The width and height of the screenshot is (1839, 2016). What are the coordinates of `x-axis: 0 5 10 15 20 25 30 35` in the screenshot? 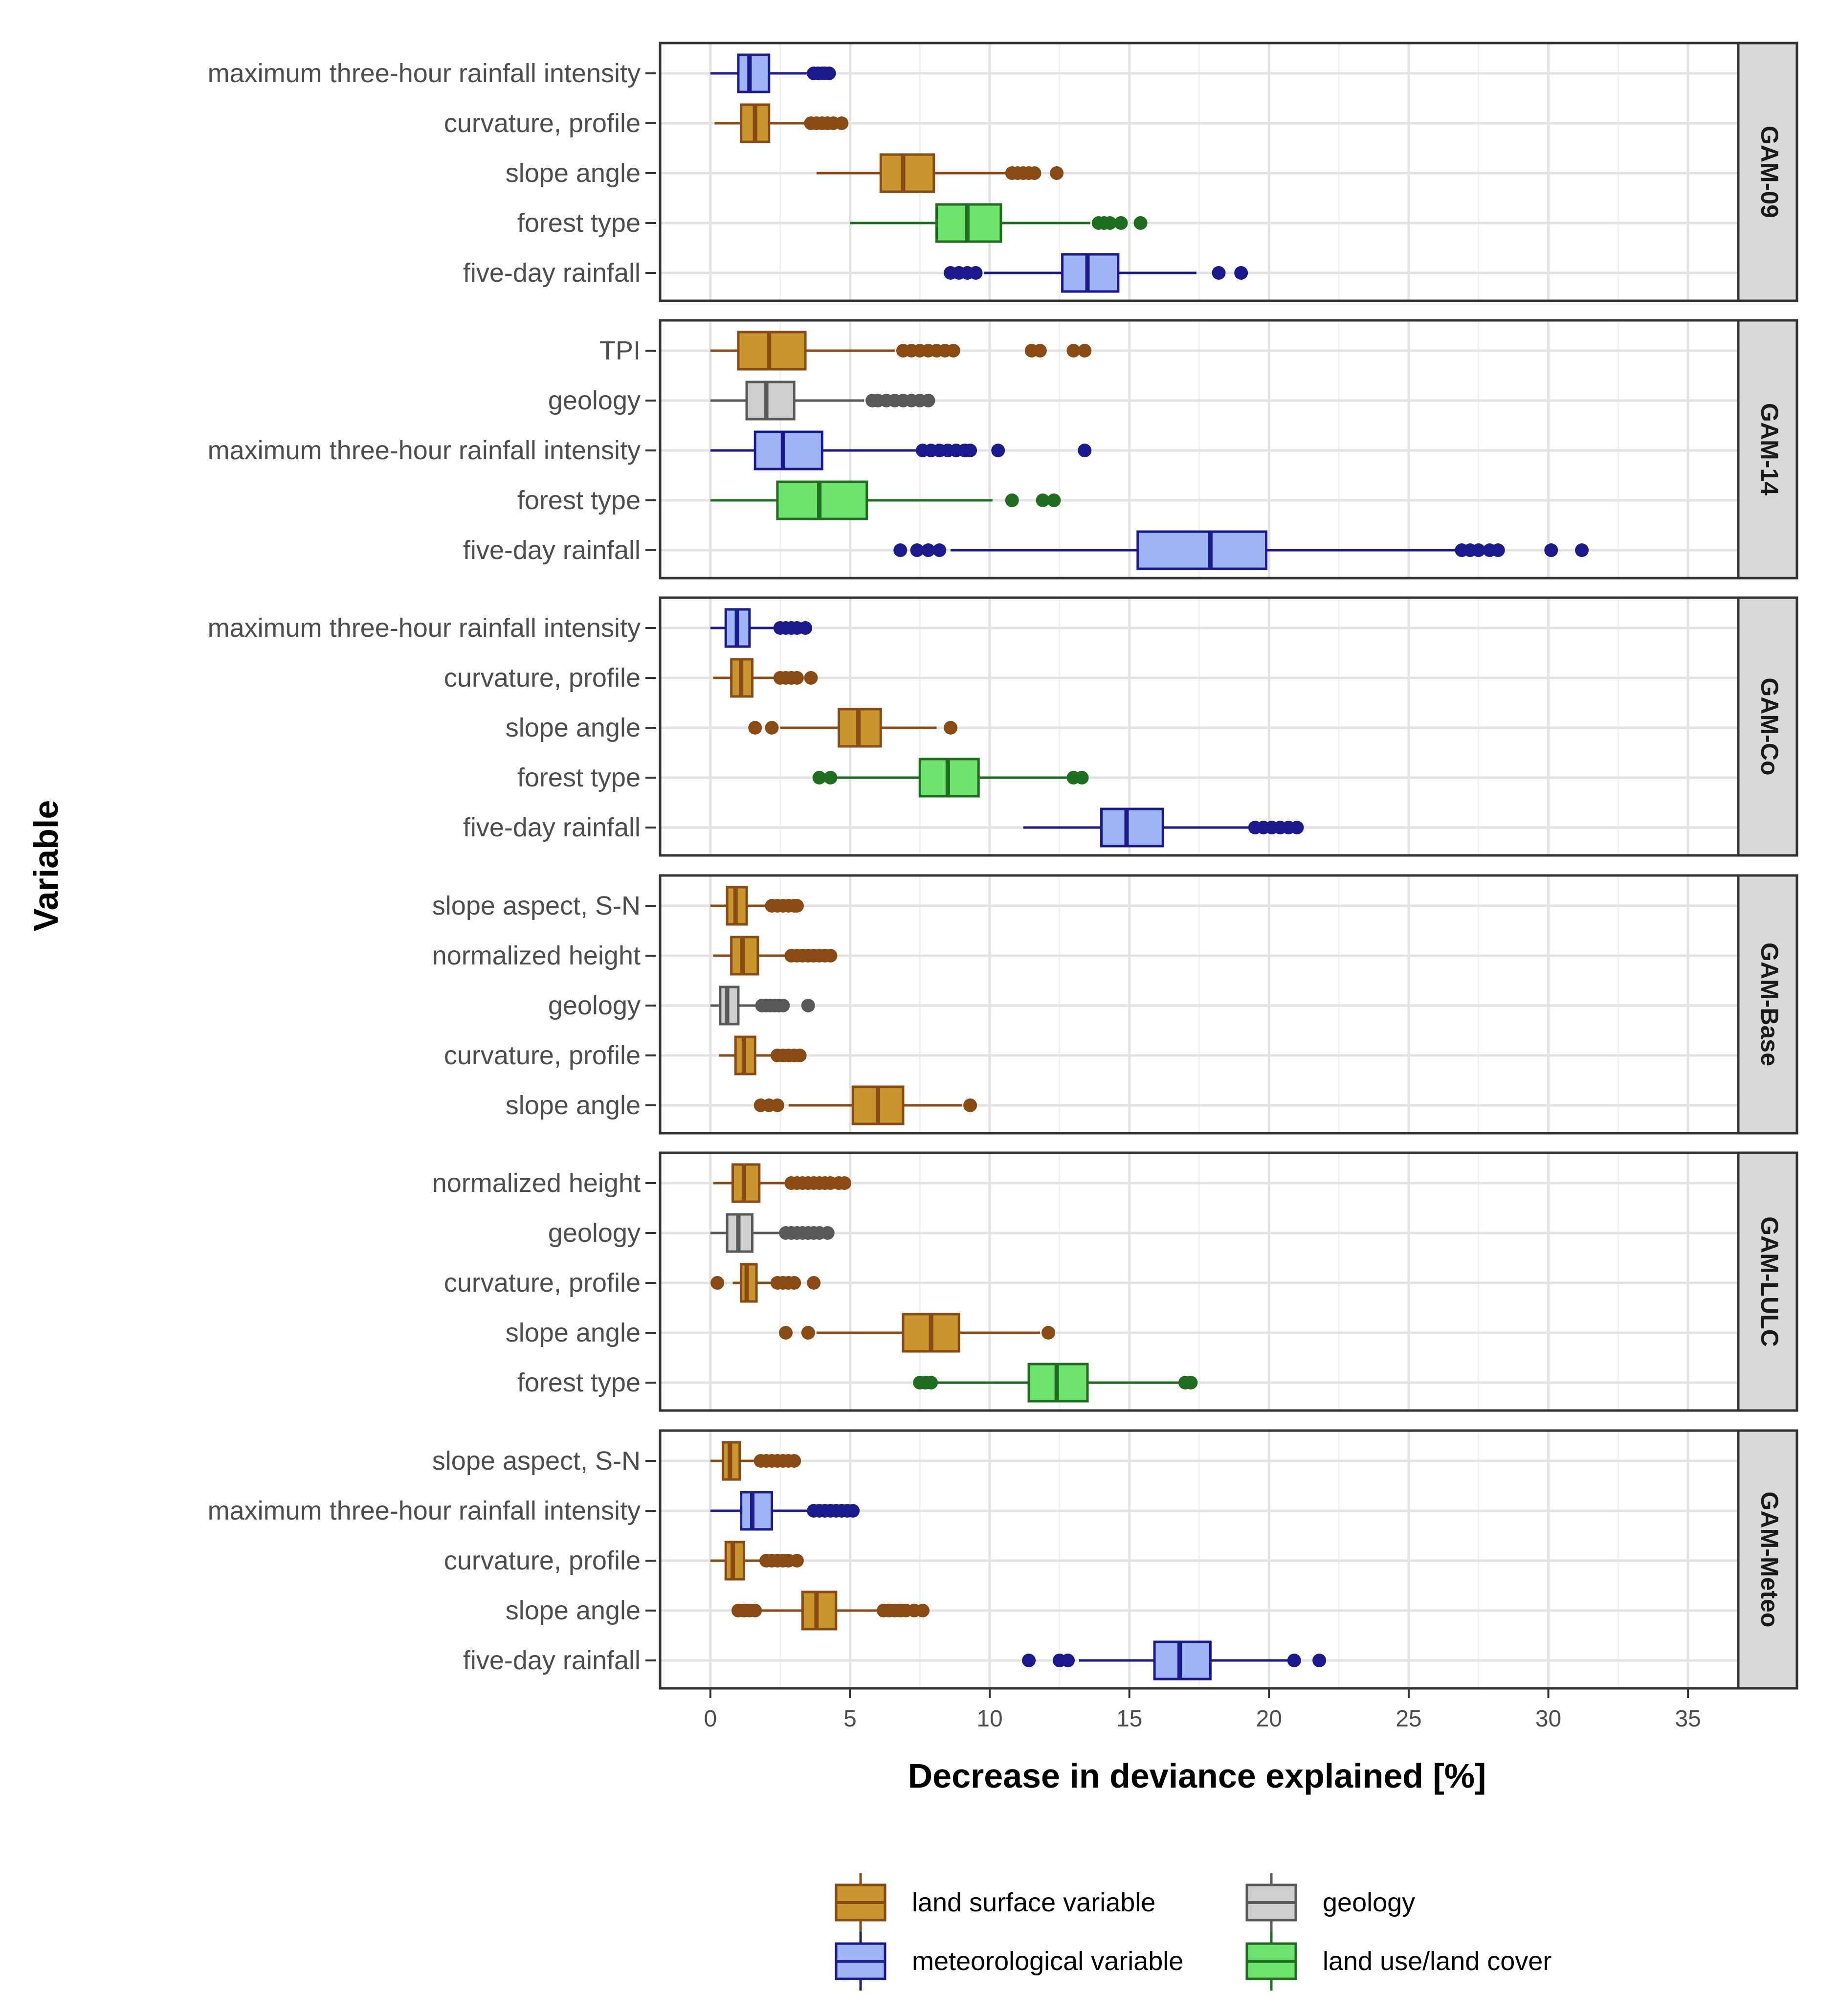 It's located at (1202, 1710).